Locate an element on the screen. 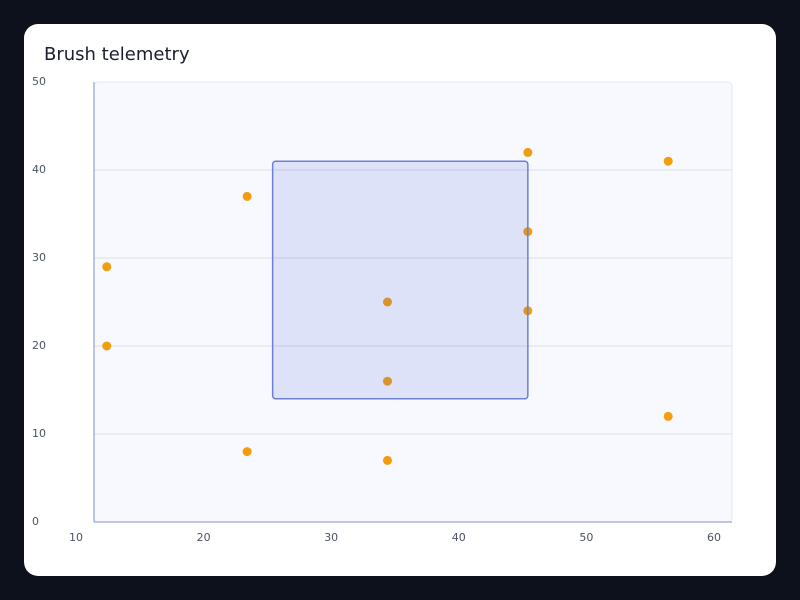  x-tick-label: 20 is located at coordinates (204, 537).